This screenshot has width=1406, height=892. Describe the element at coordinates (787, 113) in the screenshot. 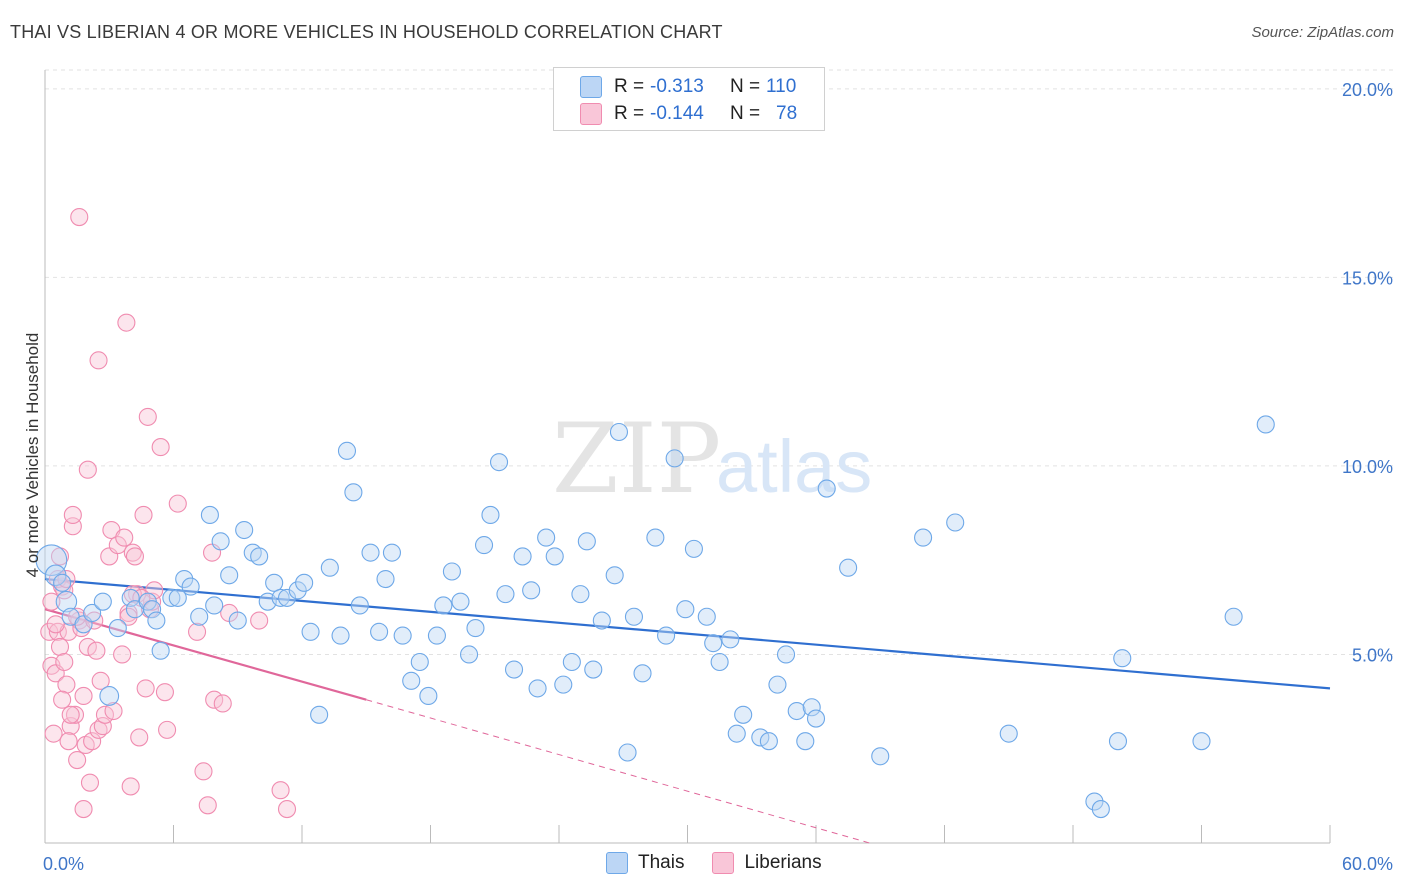

I see `legend-n-value: 78` at that location.